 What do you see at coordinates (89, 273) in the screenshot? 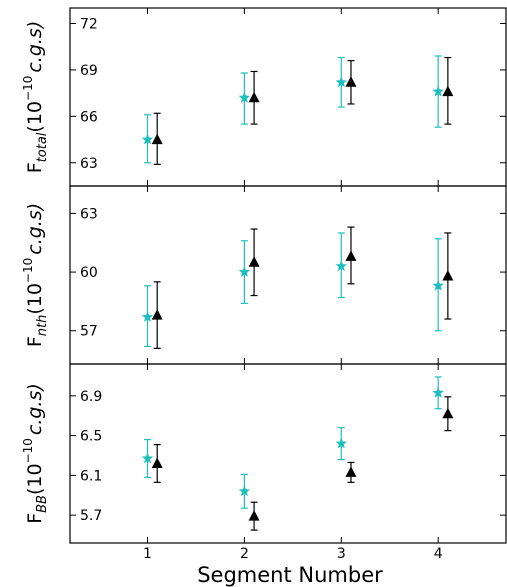
I see `y-tick-label: 60` at bounding box center [89, 273].